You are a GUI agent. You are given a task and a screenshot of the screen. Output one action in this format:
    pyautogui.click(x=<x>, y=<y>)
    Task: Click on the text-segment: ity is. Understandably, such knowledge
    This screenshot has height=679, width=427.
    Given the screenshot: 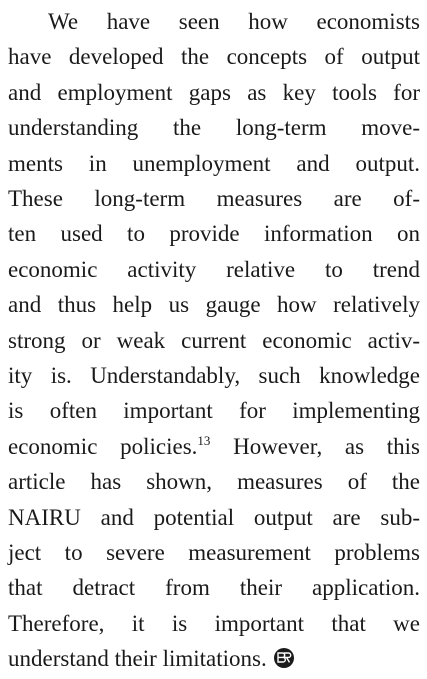 What is the action you would take?
    pyautogui.click(x=214, y=375)
    